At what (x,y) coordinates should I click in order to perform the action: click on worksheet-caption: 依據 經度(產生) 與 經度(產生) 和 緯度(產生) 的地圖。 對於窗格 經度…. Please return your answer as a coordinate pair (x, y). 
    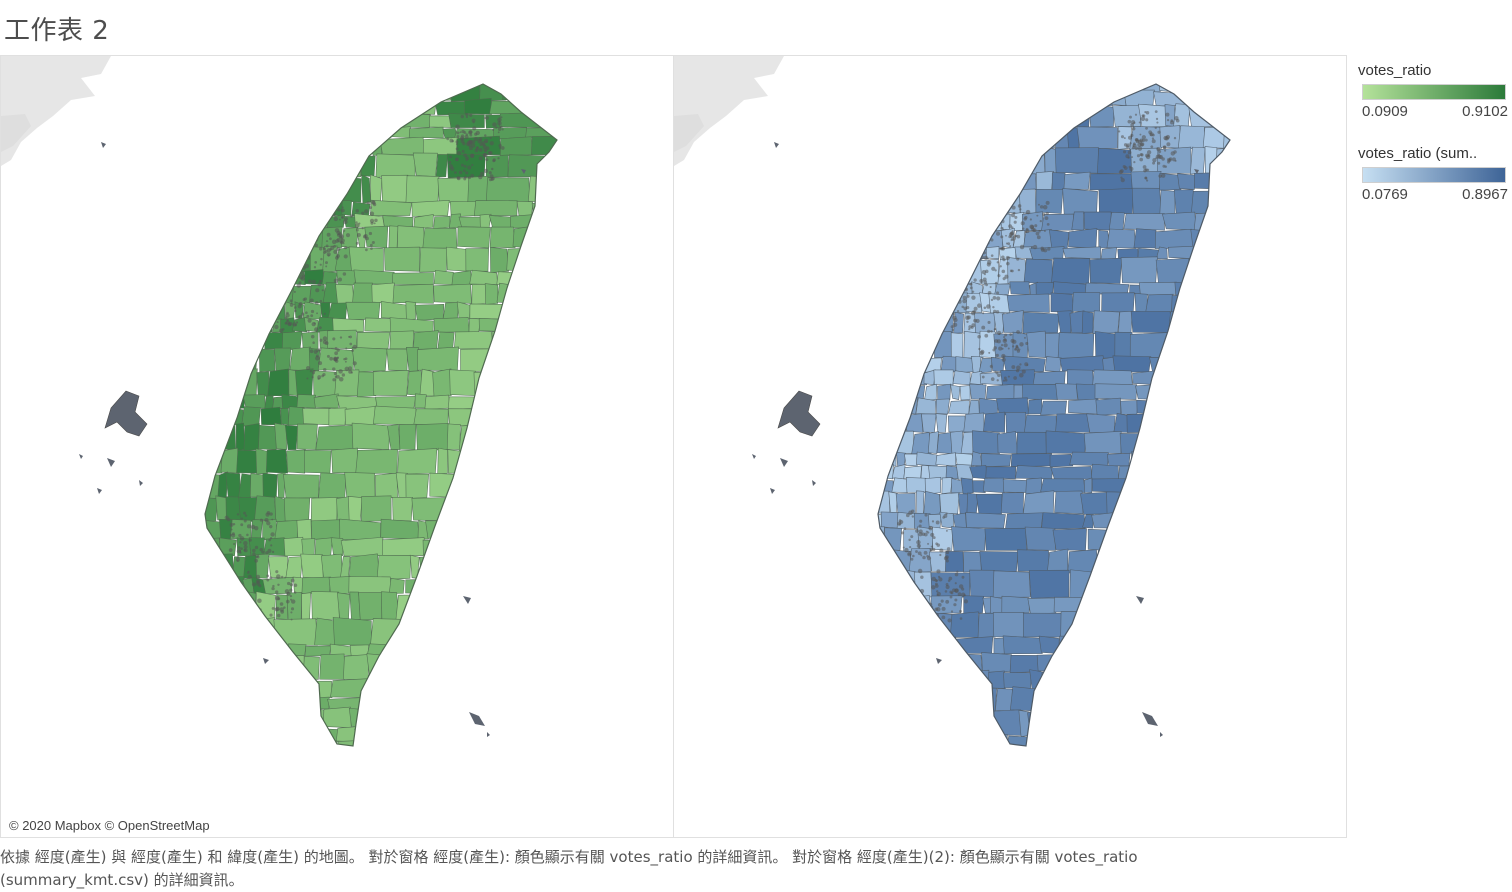
    Looking at the image, I should click on (650, 869).